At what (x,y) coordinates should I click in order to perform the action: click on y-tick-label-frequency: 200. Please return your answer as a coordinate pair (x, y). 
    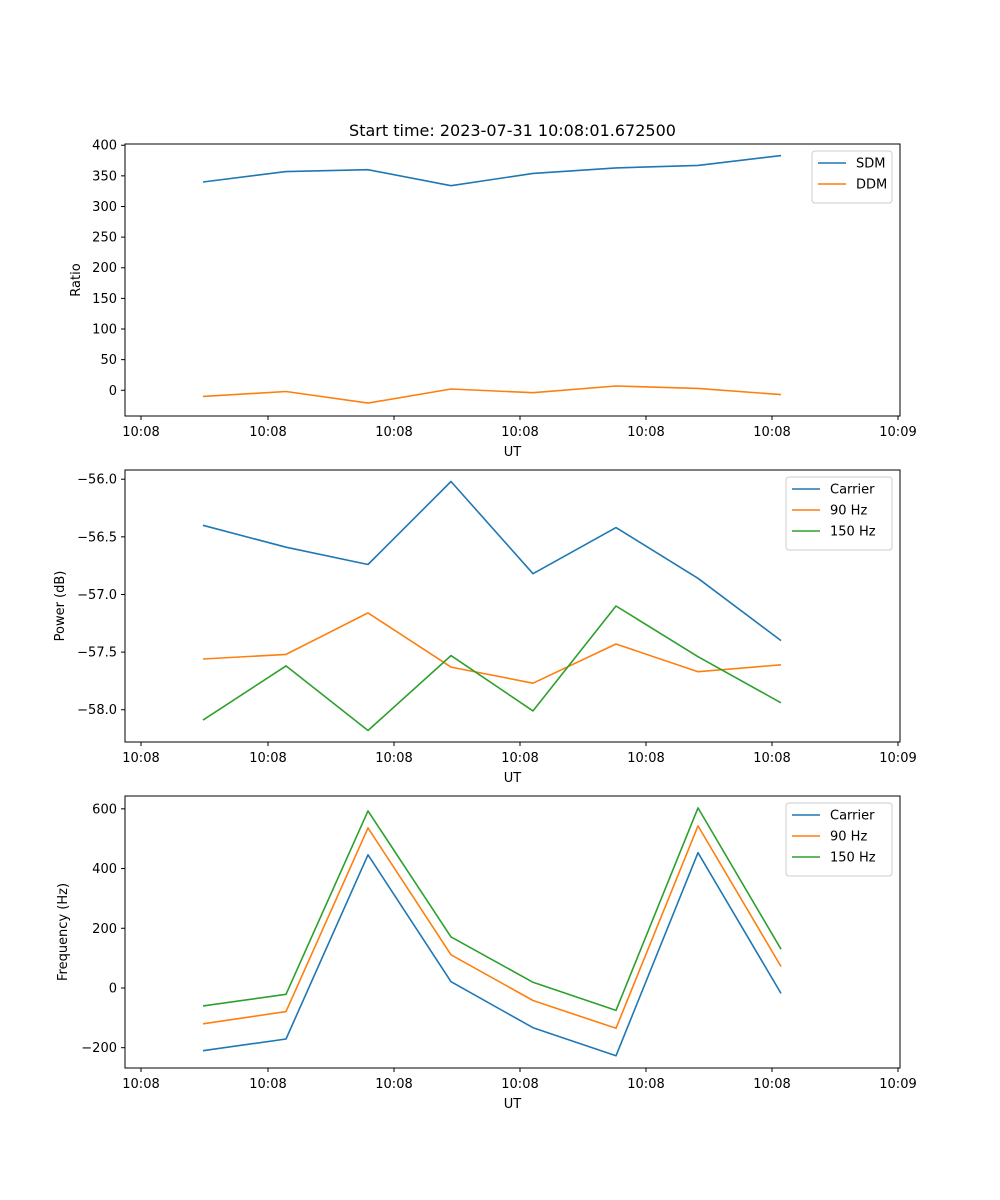
    Looking at the image, I should click on (104, 929).